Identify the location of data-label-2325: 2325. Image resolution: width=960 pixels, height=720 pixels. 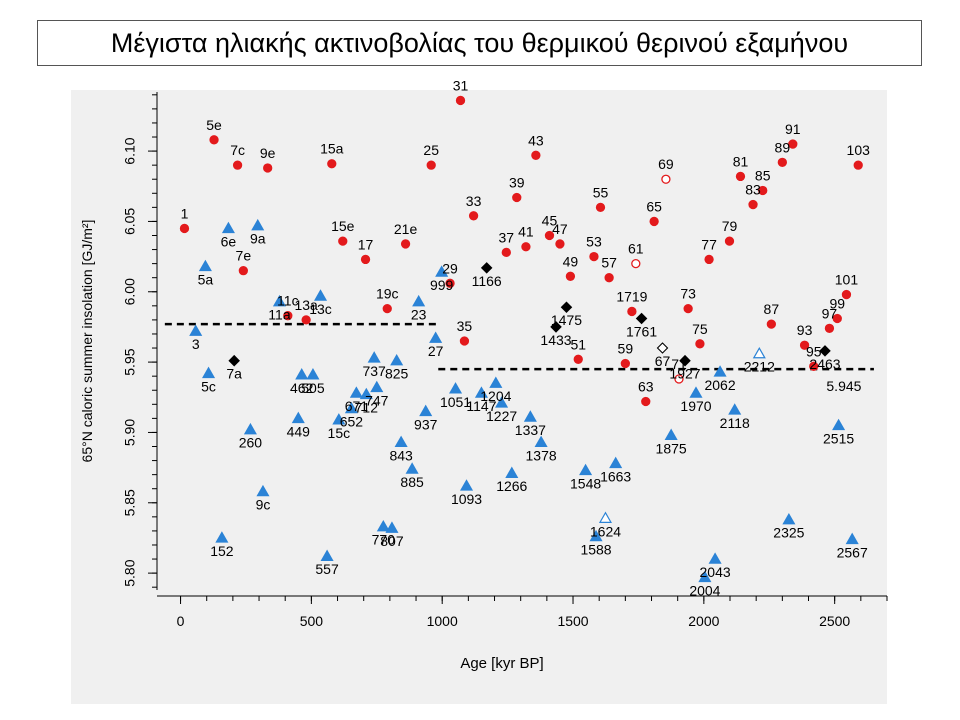
(788, 533).